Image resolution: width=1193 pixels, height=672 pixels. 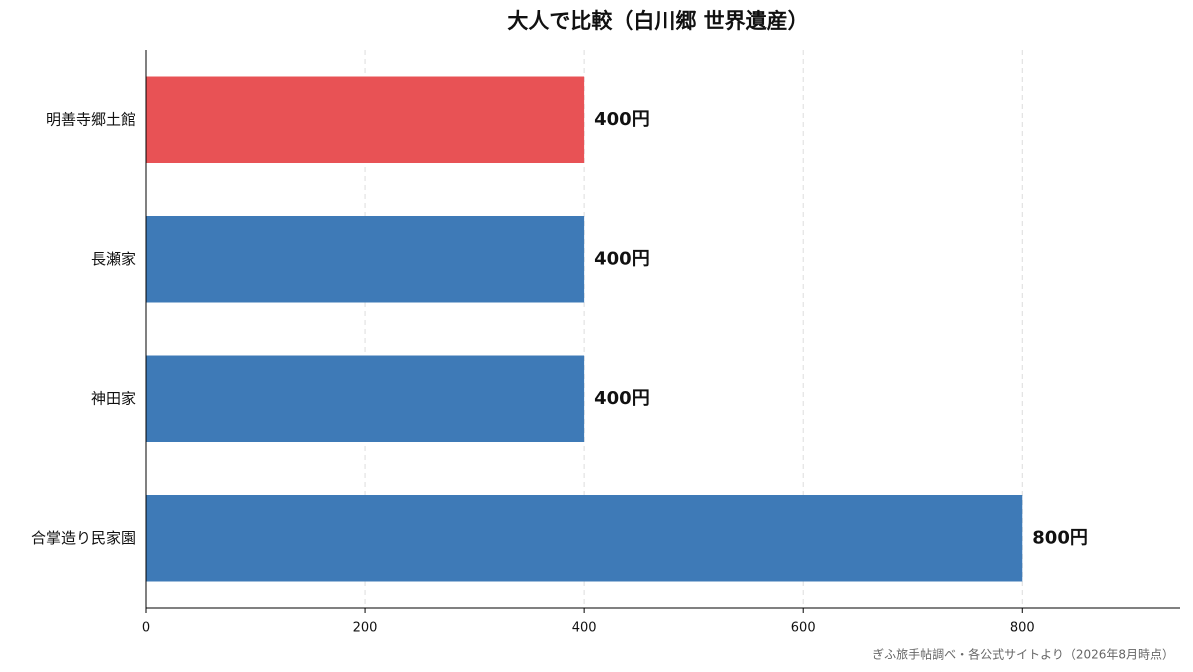 What do you see at coordinates (1060, 537) in the screenshot?
I see `value-label: 800円` at bounding box center [1060, 537].